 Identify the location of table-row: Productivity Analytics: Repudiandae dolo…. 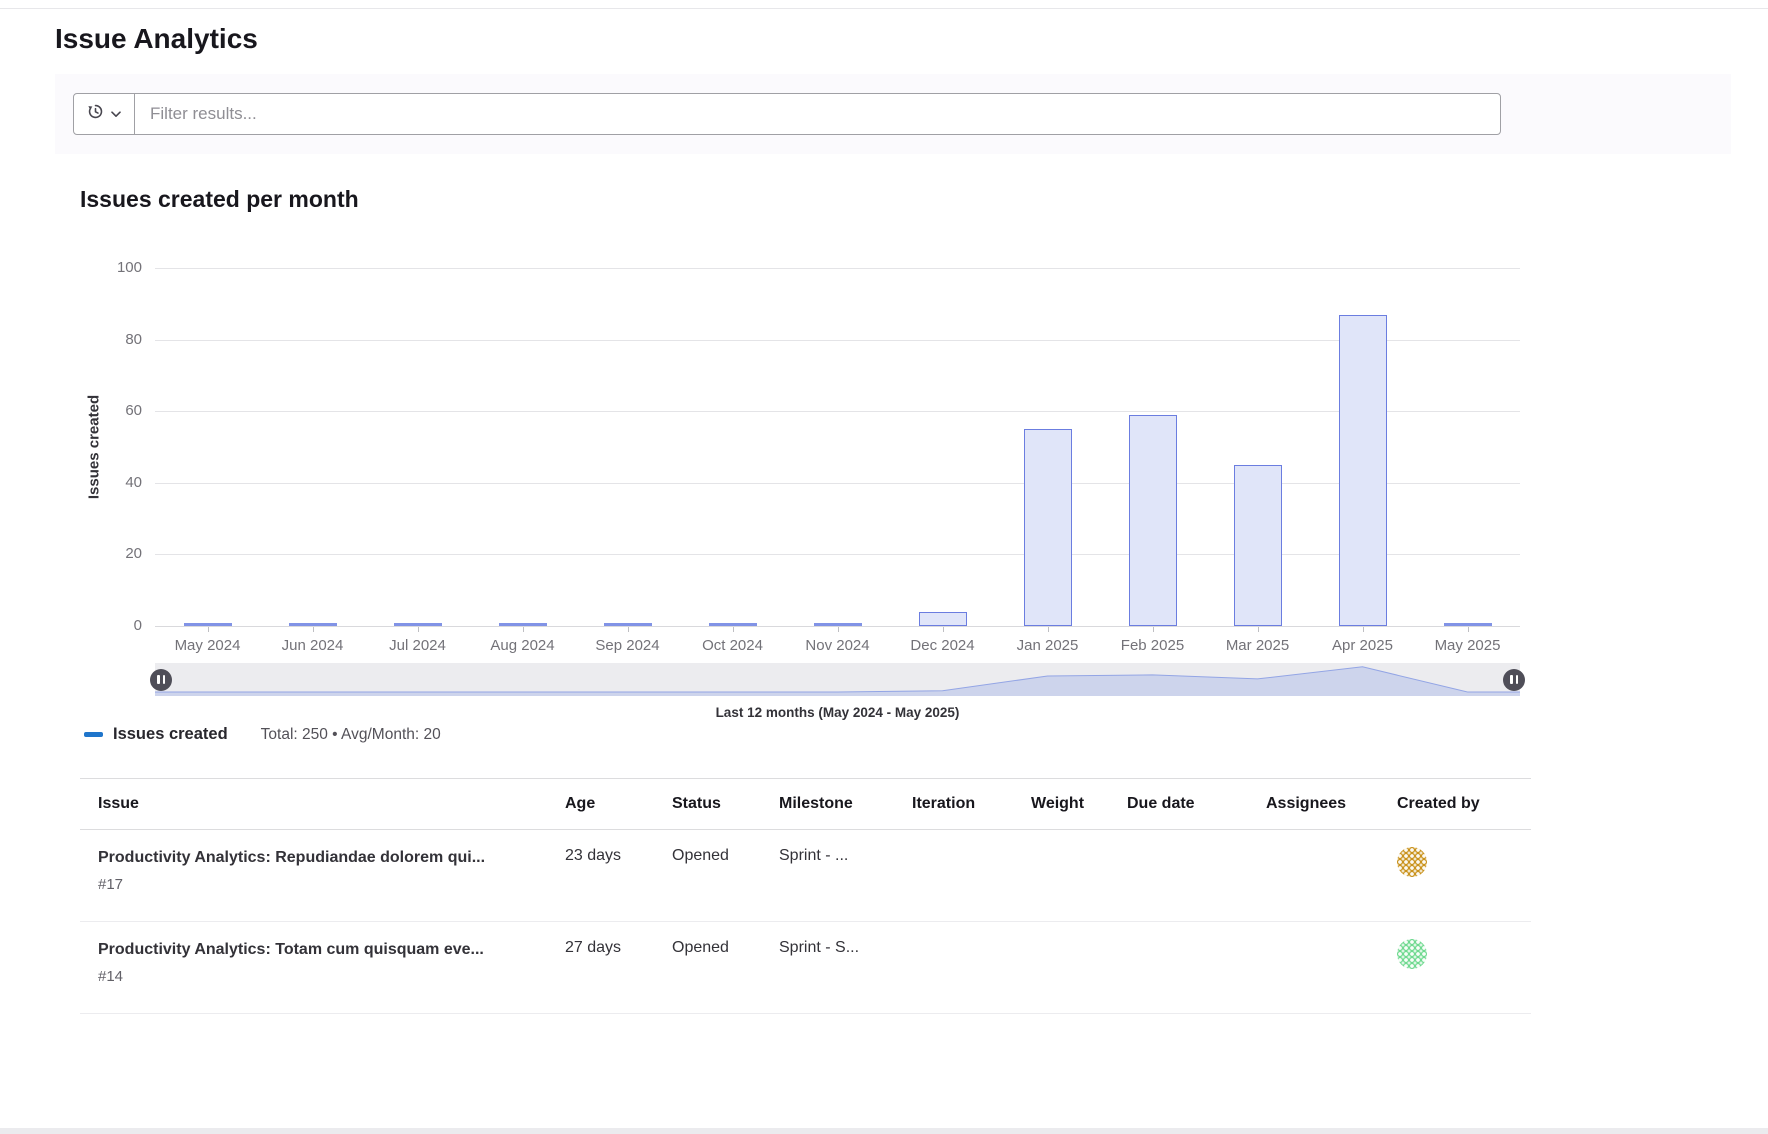
(805, 875).